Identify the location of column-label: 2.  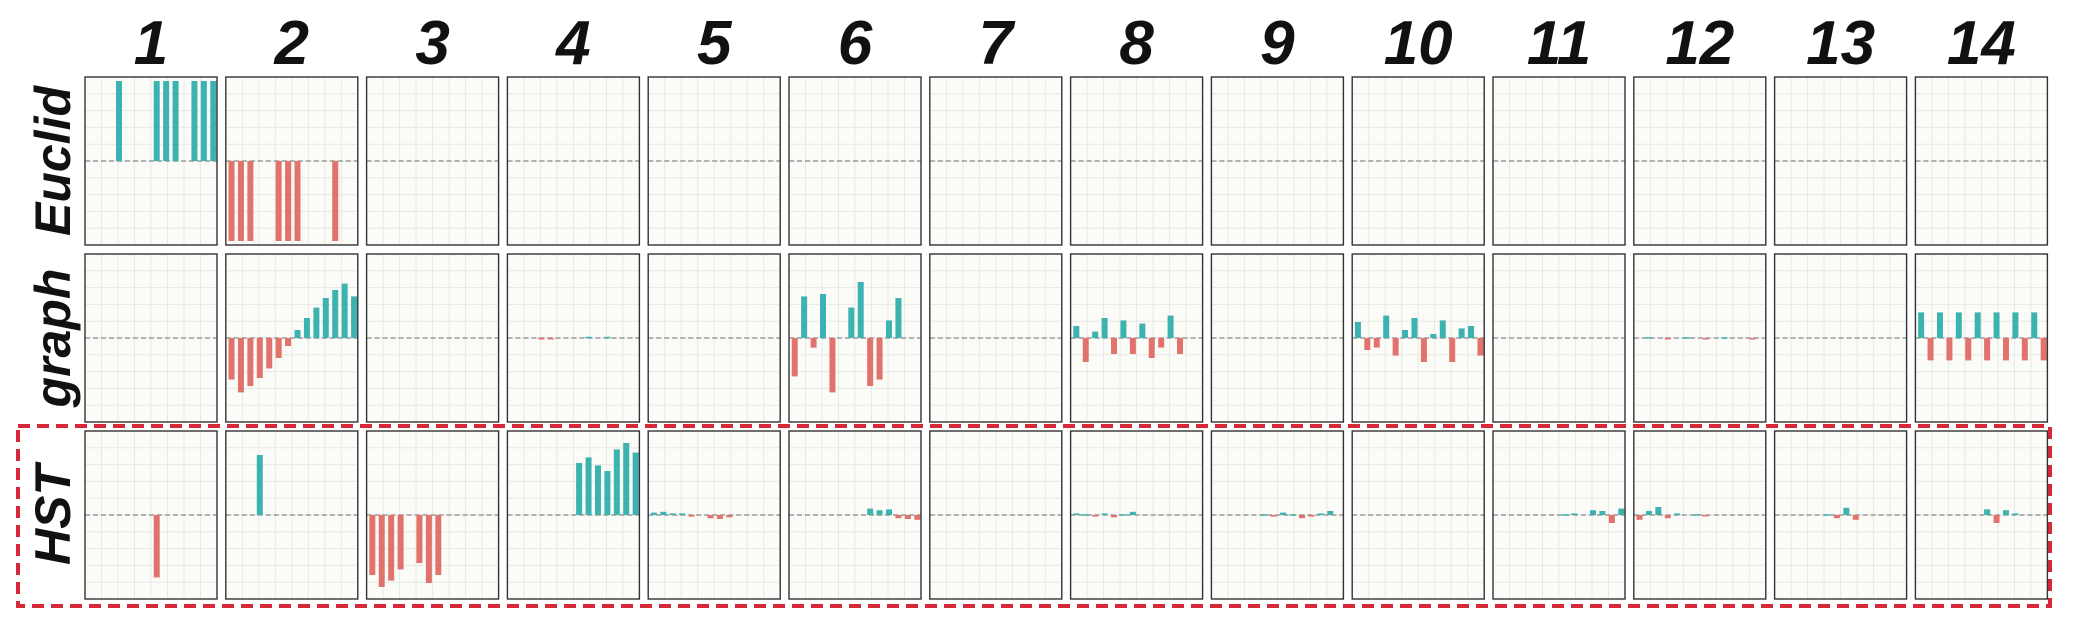
(291, 43).